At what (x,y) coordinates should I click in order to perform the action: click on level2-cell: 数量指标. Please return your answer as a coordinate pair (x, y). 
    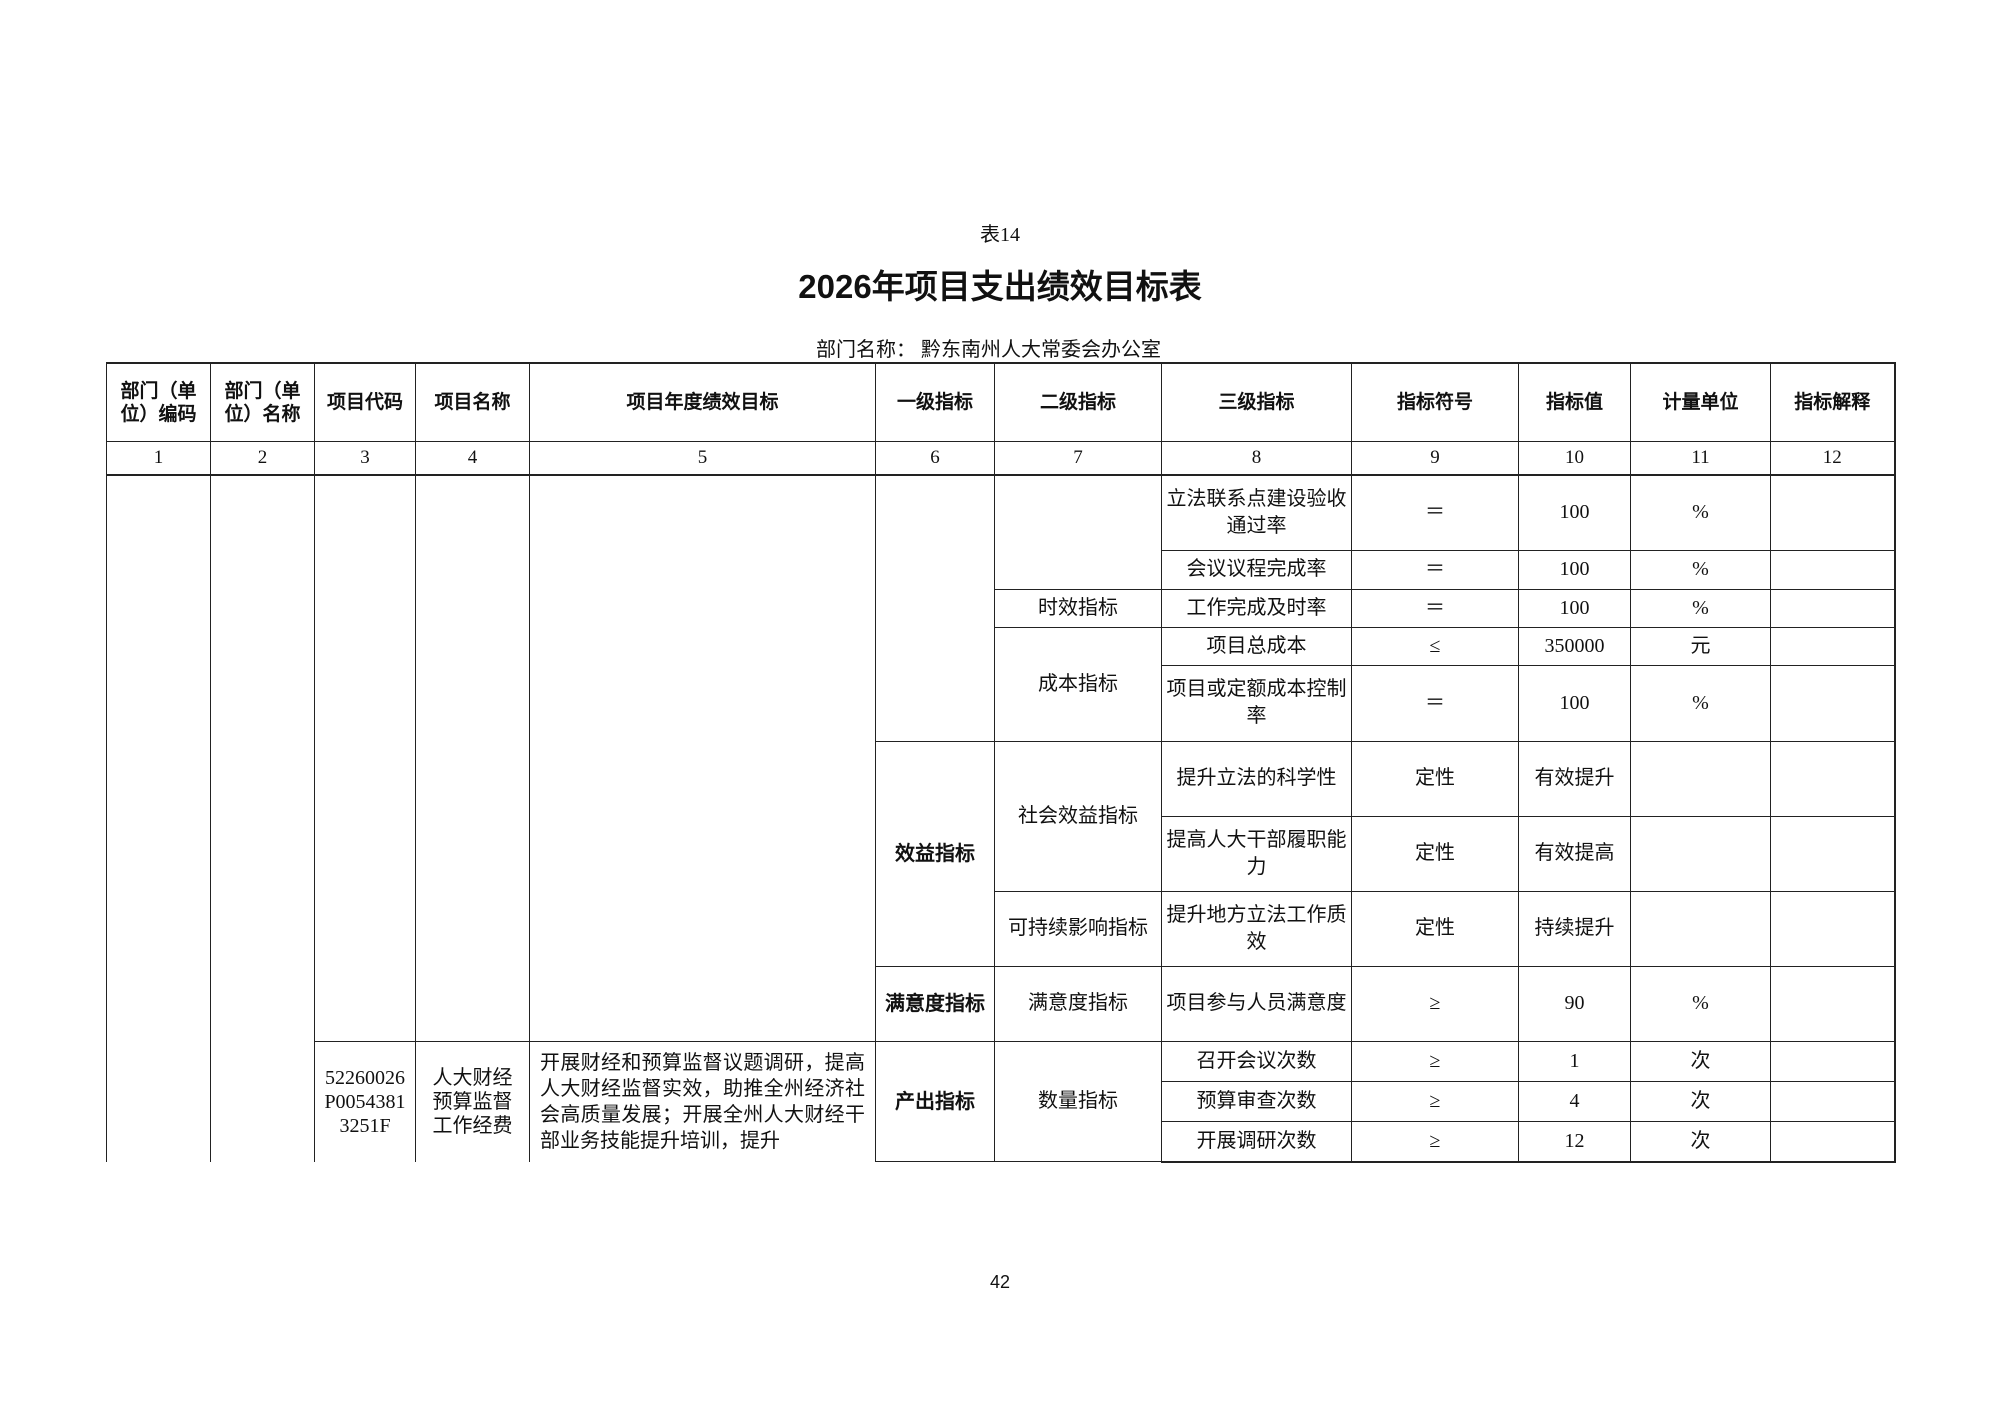
    Looking at the image, I should click on (1078, 1101).